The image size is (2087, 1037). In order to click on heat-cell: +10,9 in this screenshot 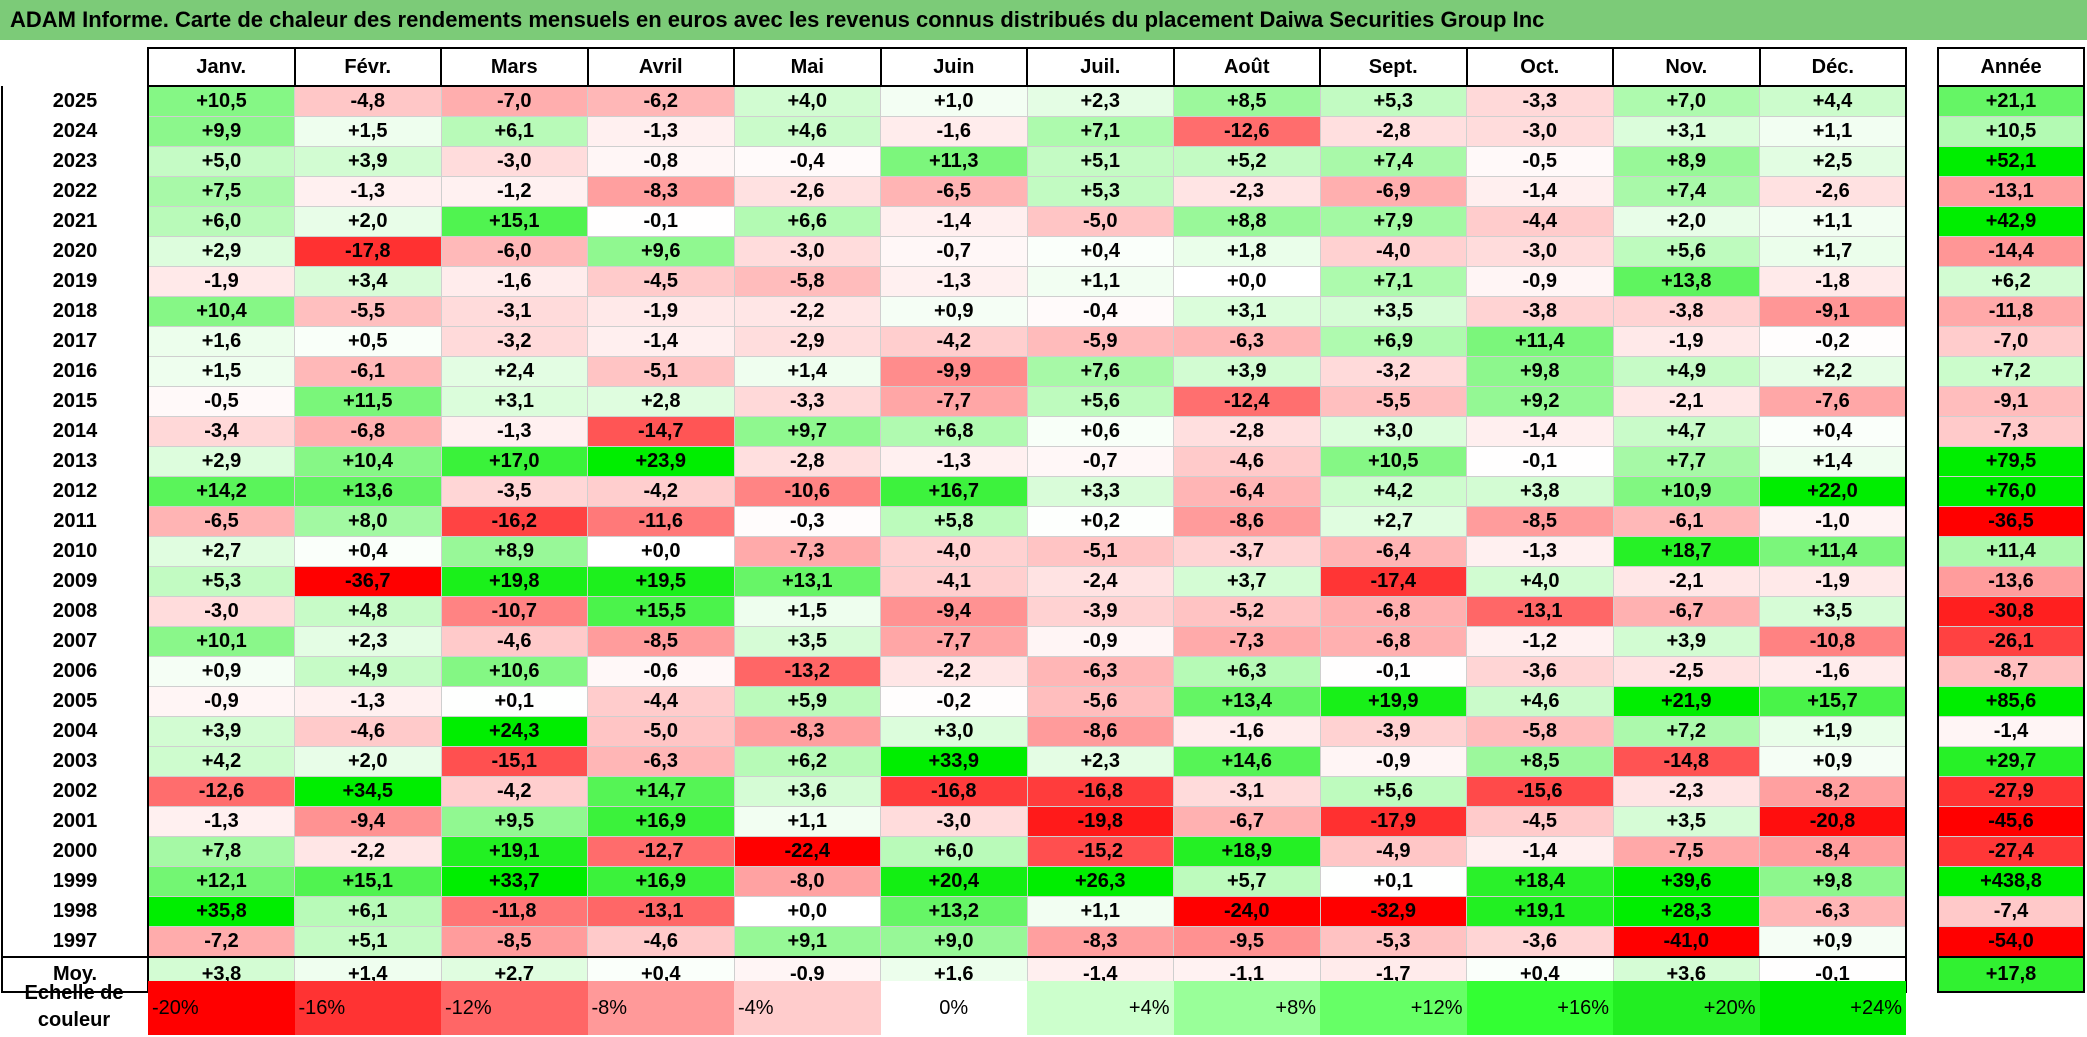, I will do `click(1686, 491)`.